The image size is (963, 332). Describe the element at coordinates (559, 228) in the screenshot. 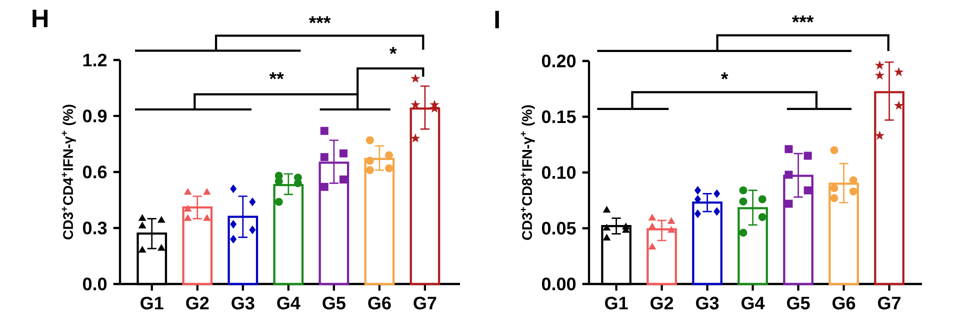

I see `y-tick-label: 0.05` at that location.